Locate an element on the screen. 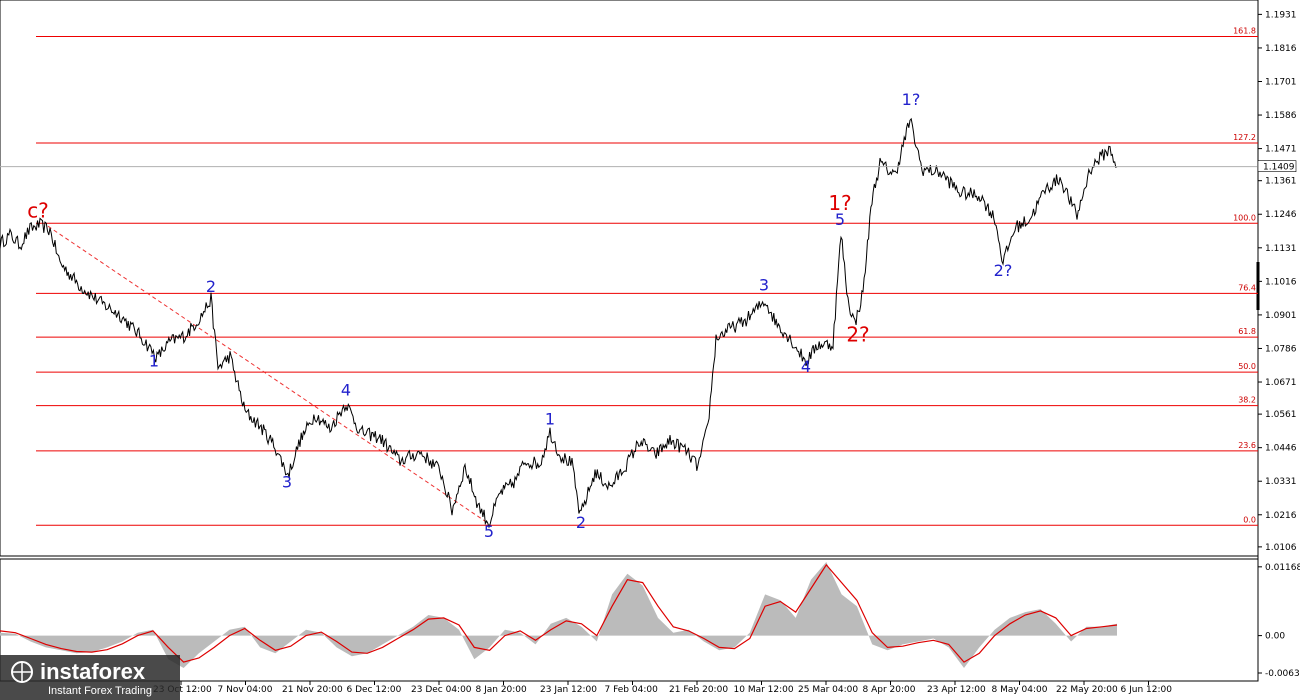 The height and width of the screenshot is (700, 1300). current-price-label: 1.1409 is located at coordinates (1279, 168).